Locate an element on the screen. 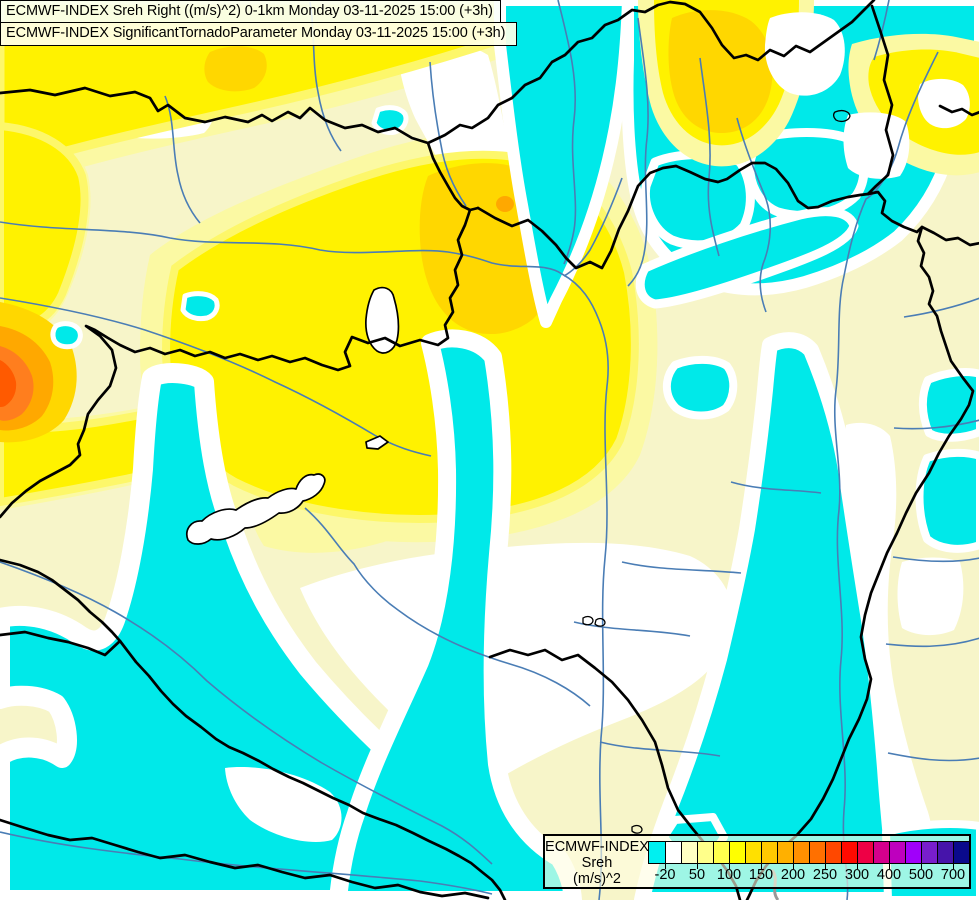 The width and height of the screenshot is (979, 900). lake-velence is located at coordinates (377, 442).